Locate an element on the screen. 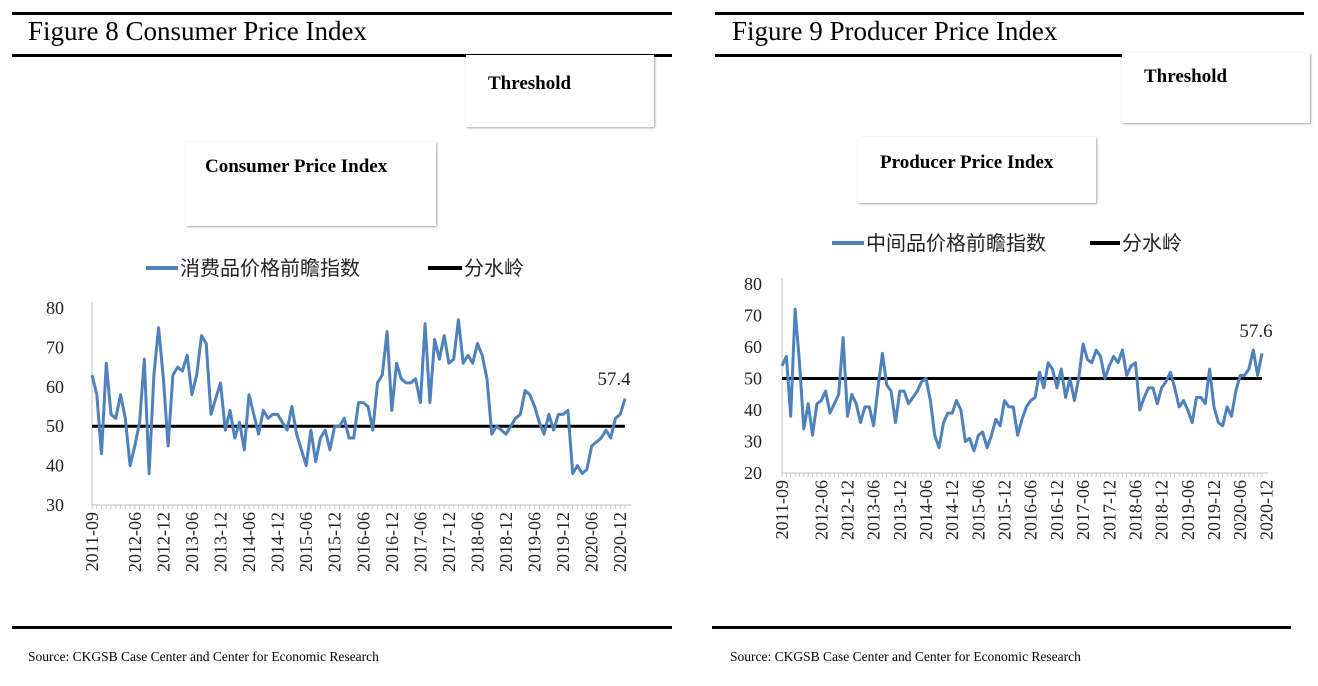 The width and height of the screenshot is (1318, 686). legend-label-index: 消费品价格前瞻指数 is located at coordinates (270, 268).